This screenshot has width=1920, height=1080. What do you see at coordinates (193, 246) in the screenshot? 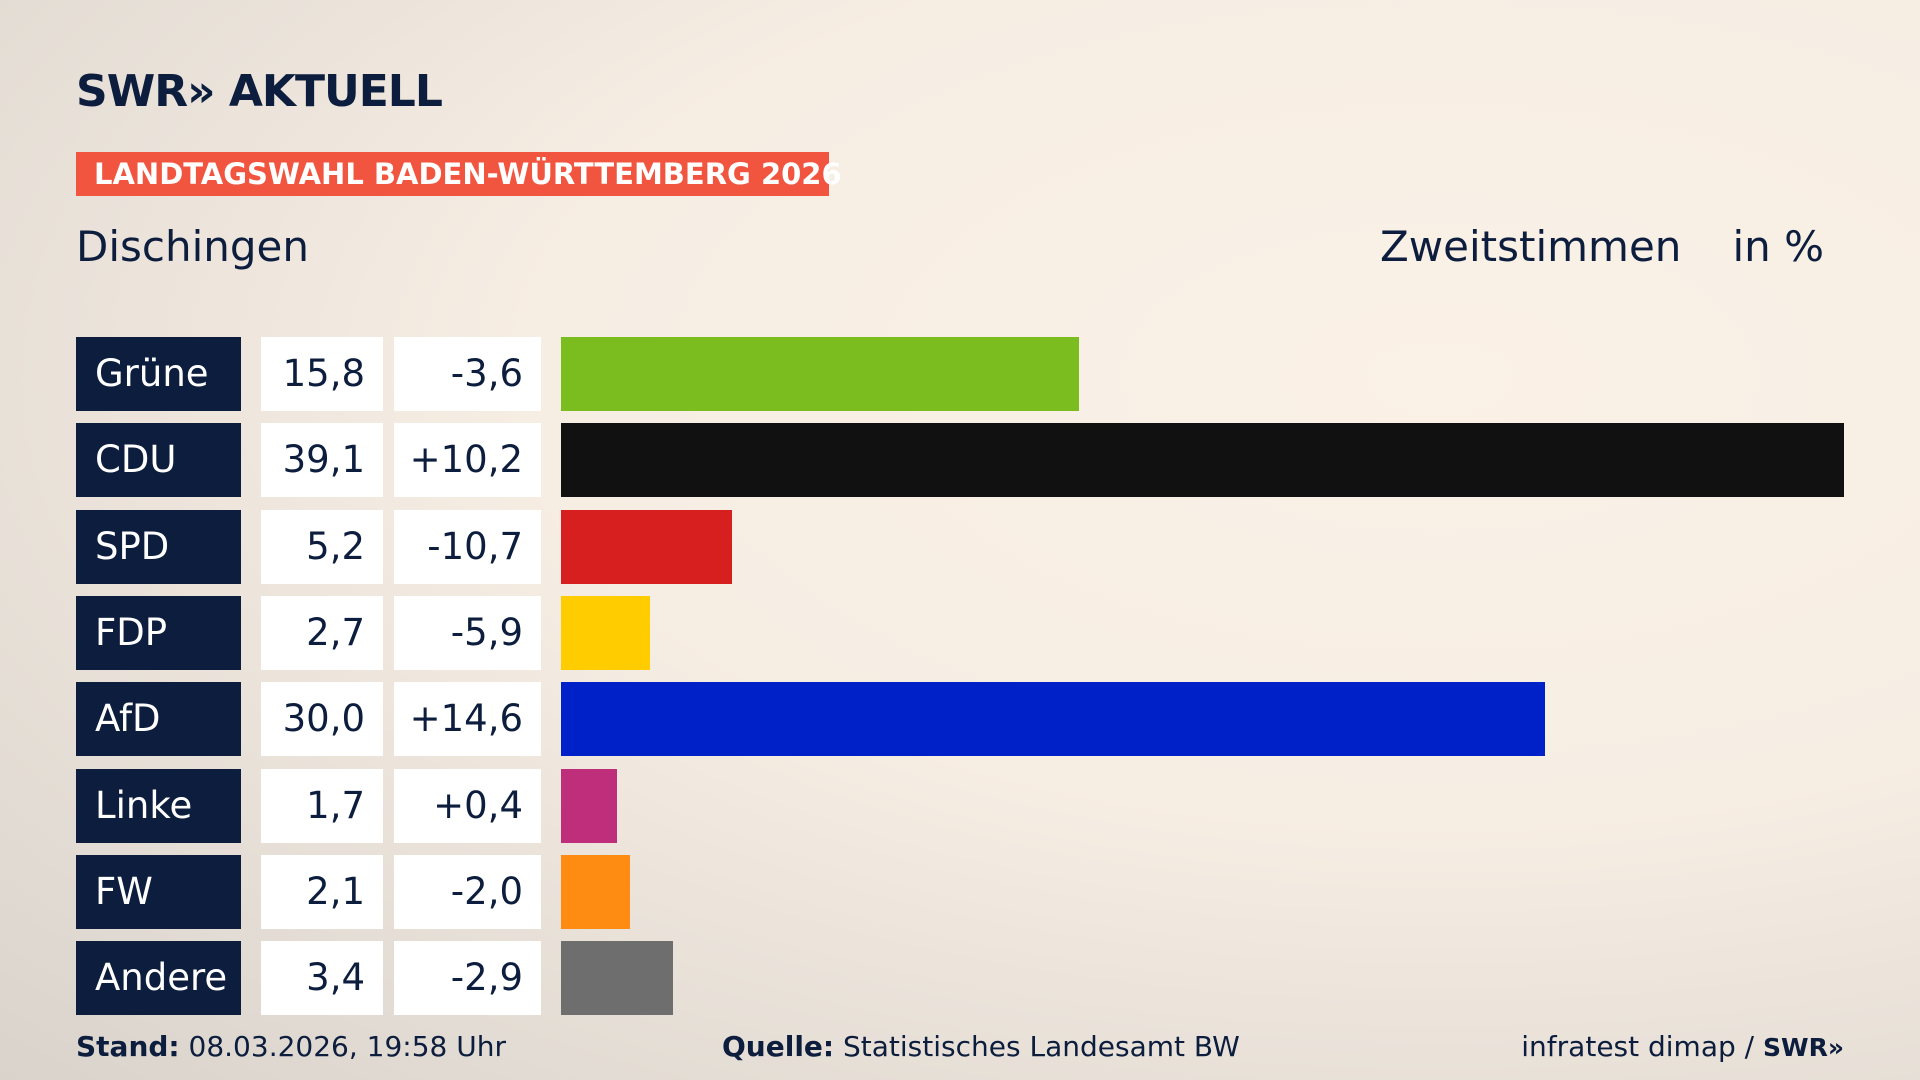
I see `subtitle: Dischingen` at bounding box center [193, 246].